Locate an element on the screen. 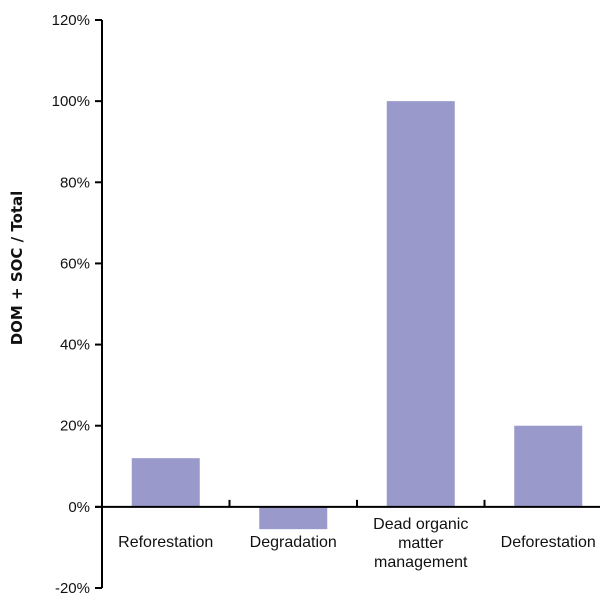  x-category-label: Dead organic matter management is located at coordinates (420, 543).